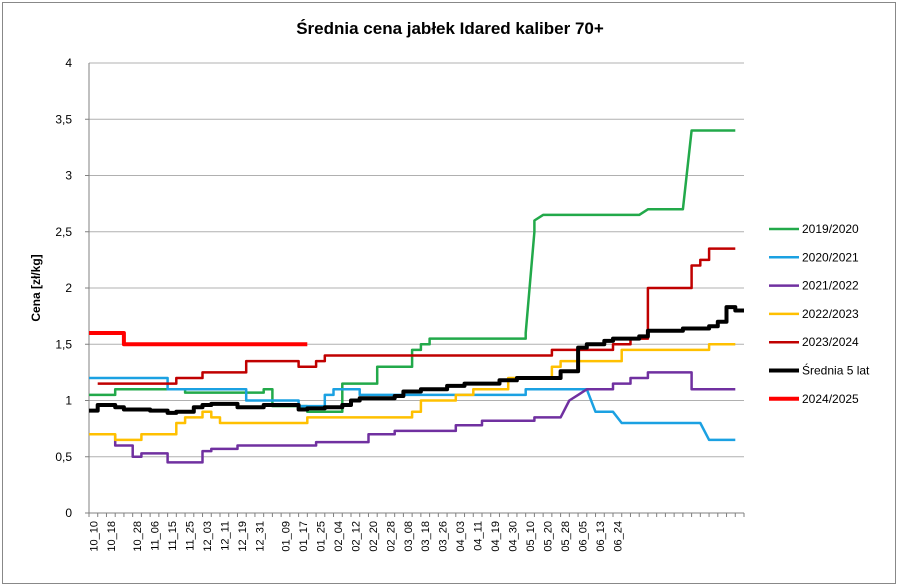 Image resolution: width=900 pixels, height=588 pixels. Describe the element at coordinates (830, 314) in the screenshot. I see `legend-label: 2022/2023` at that location.